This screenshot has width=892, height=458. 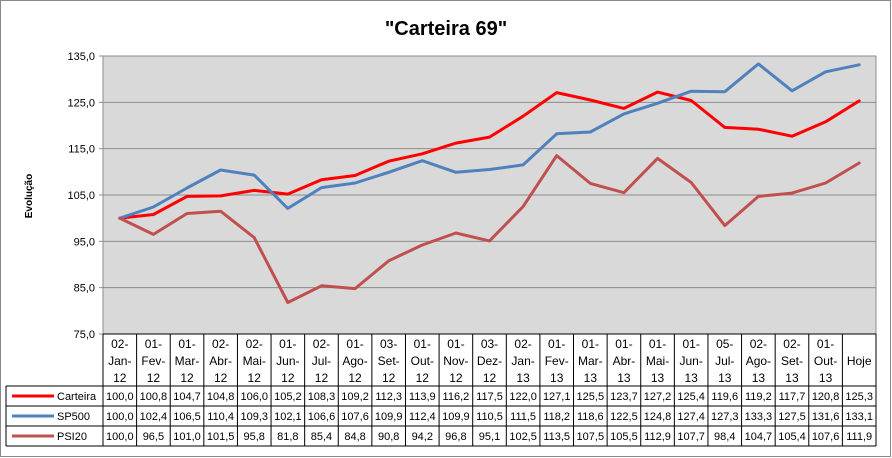 What do you see at coordinates (826, 437) in the screenshot?
I see `data-cell: 107,6` at bounding box center [826, 437].